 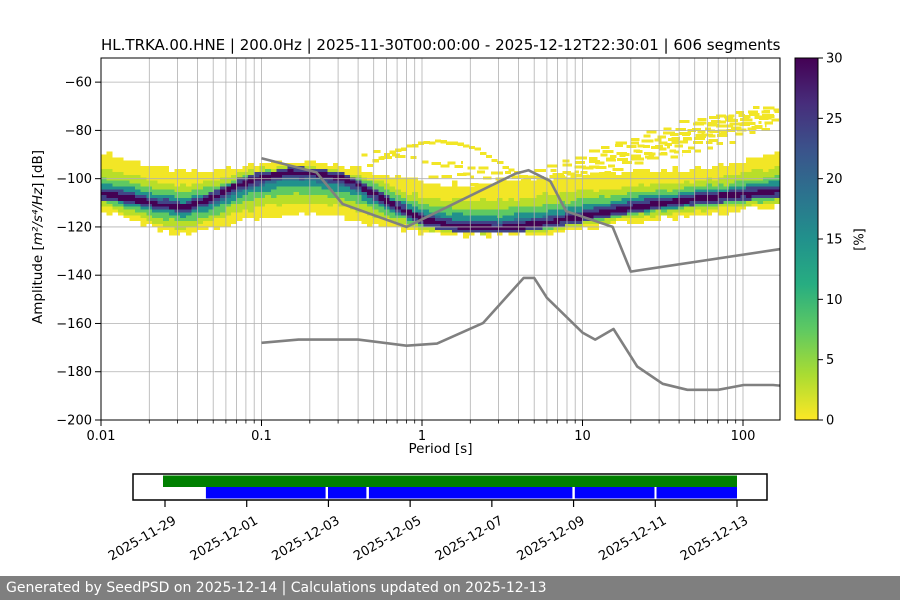 What do you see at coordinates (261, 436) in the screenshot?
I see `x-tick-label: 0.1` at bounding box center [261, 436].